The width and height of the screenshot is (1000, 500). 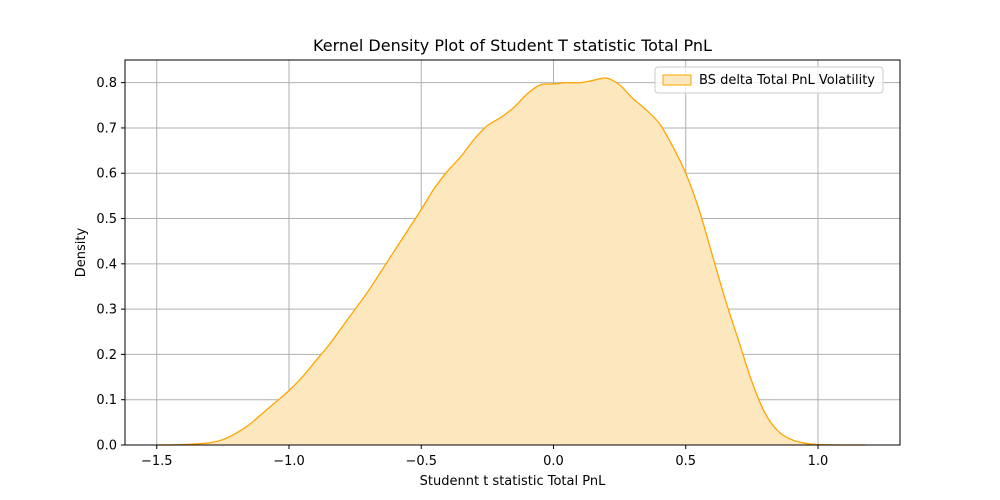 What do you see at coordinates (106, 446) in the screenshot?
I see `y-tick-label: 0.0` at bounding box center [106, 446].